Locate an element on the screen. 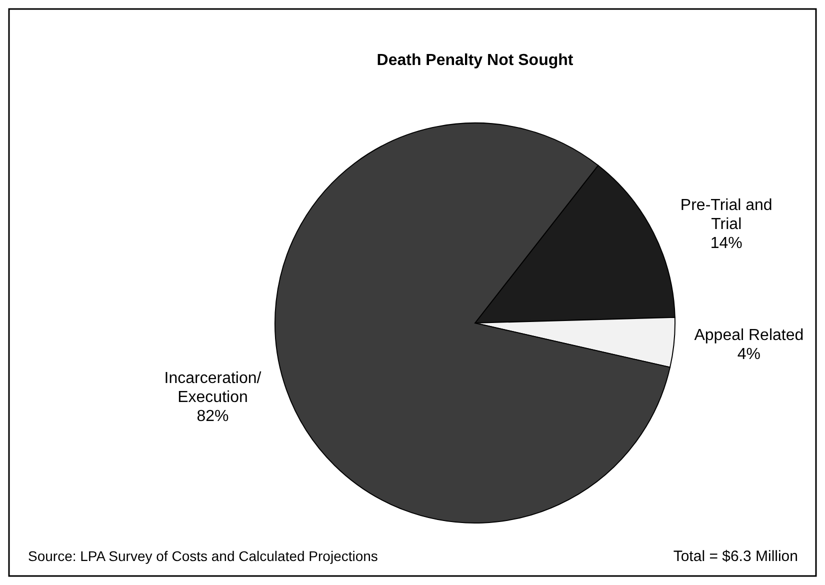 The width and height of the screenshot is (825, 585). data-label: 82% is located at coordinates (212, 416).